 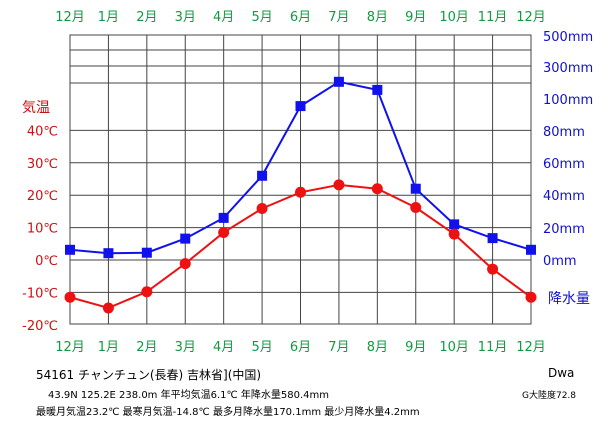 What do you see at coordinates (146, 347) in the screenshot?
I see `month-label-bottom: 2月` at bounding box center [146, 347].